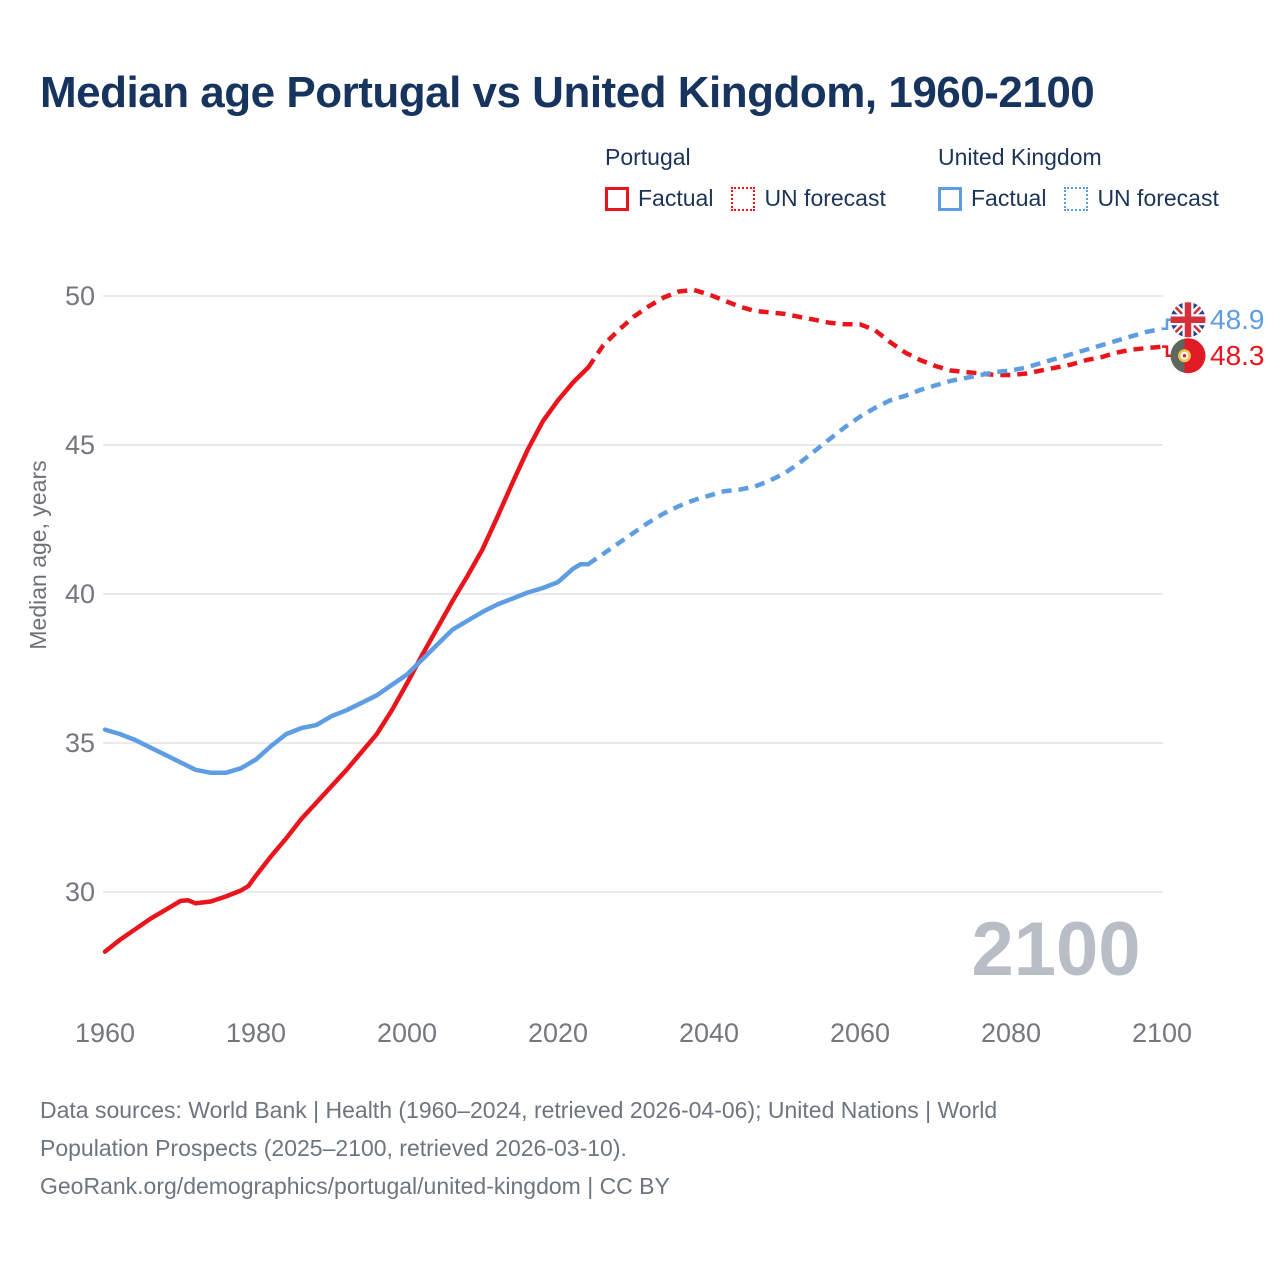 Image resolution: width=1280 pixels, height=1280 pixels. What do you see at coordinates (617, 198) in the screenshot?
I see `portugal-factual-swatch-icon` at bounding box center [617, 198].